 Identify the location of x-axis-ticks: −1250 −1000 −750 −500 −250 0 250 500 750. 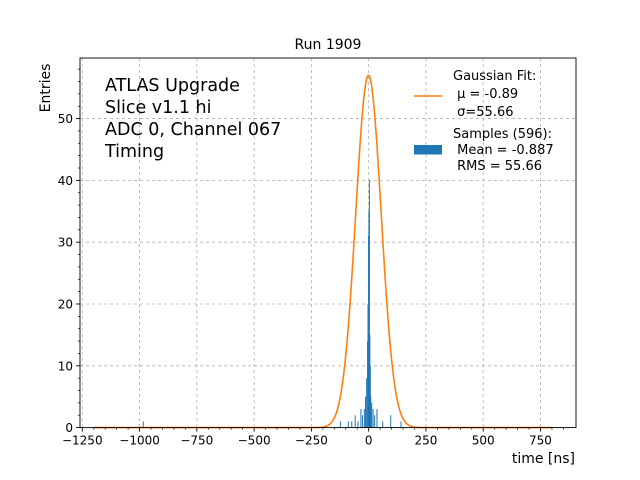
(313, 437).